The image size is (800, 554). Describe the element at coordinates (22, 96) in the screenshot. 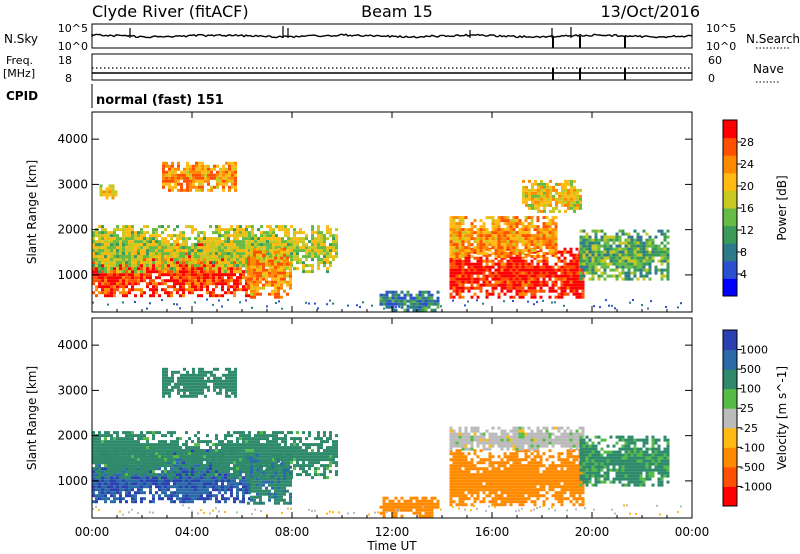

I see `cpid-label: CPID` at that location.